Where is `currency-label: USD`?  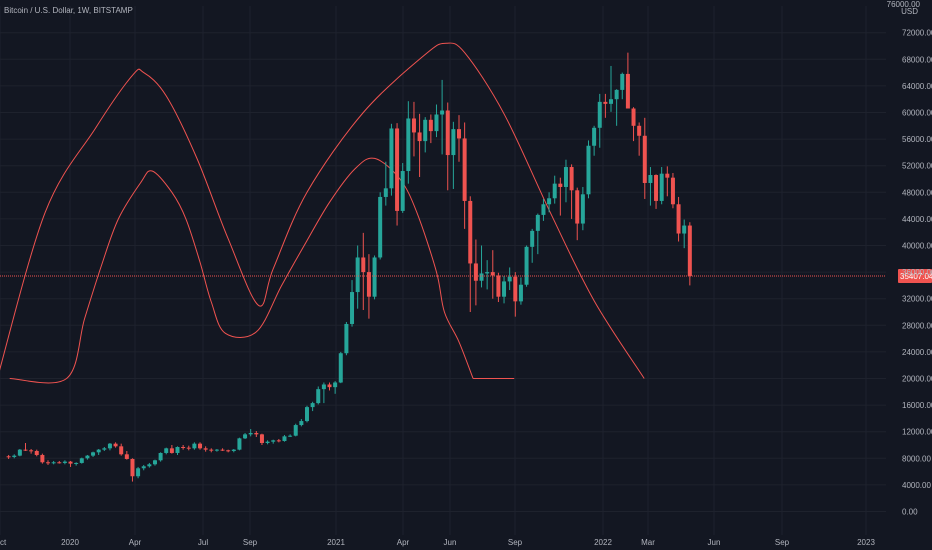 currency-label: USD is located at coordinates (909, 11).